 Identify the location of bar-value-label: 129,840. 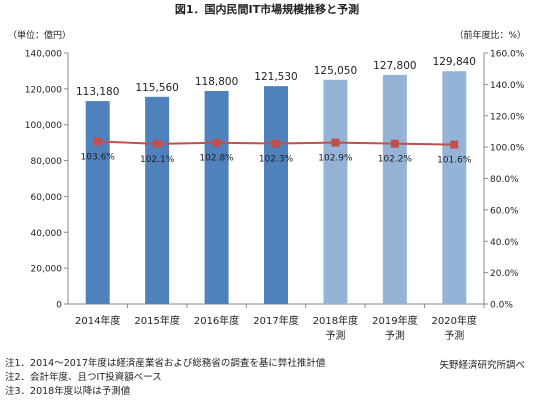
(454, 62).